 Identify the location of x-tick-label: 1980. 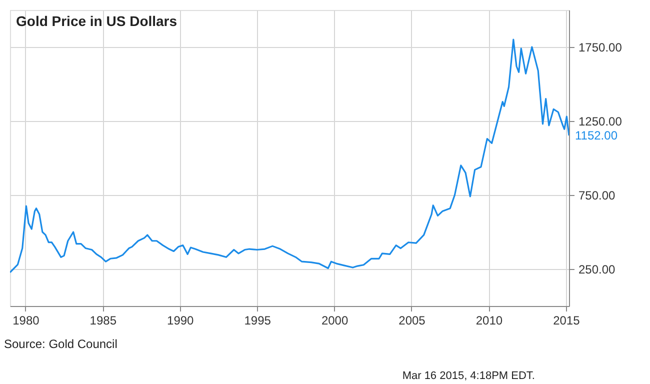
(26, 321).